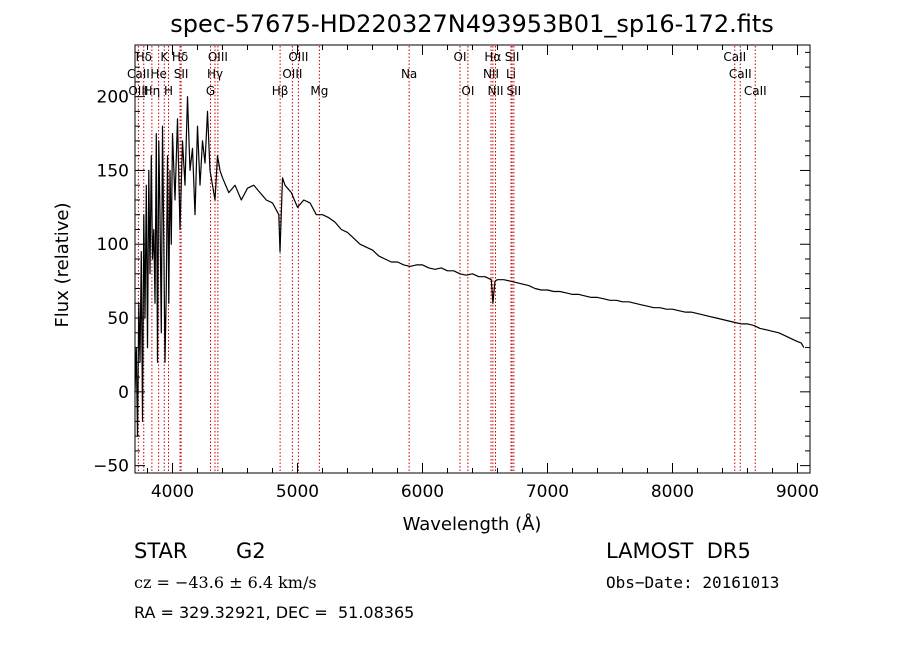 This screenshot has height=653, width=900. What do you see at coordinates (172, 492) in the screenshot?
I see `x-tick-label: 4000` at bounding box center [172, 492].